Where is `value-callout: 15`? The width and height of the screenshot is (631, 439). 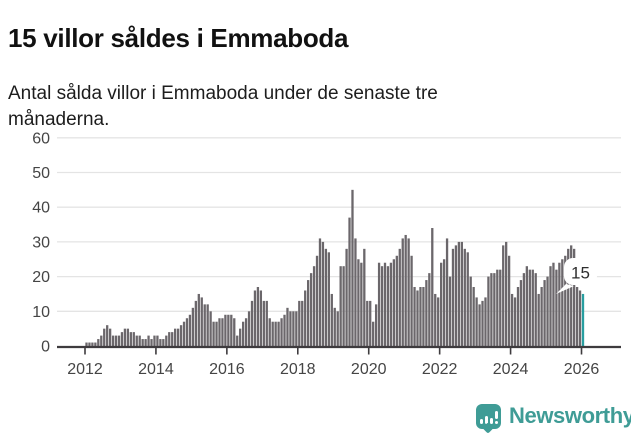
value-callout: 15 is located at coordinates (576, 276).